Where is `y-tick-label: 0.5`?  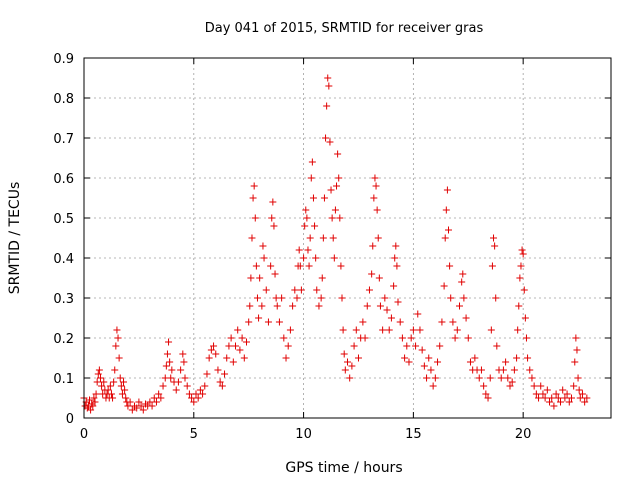
y-tick-label: 0.5 is located at coordinates (63, 219).